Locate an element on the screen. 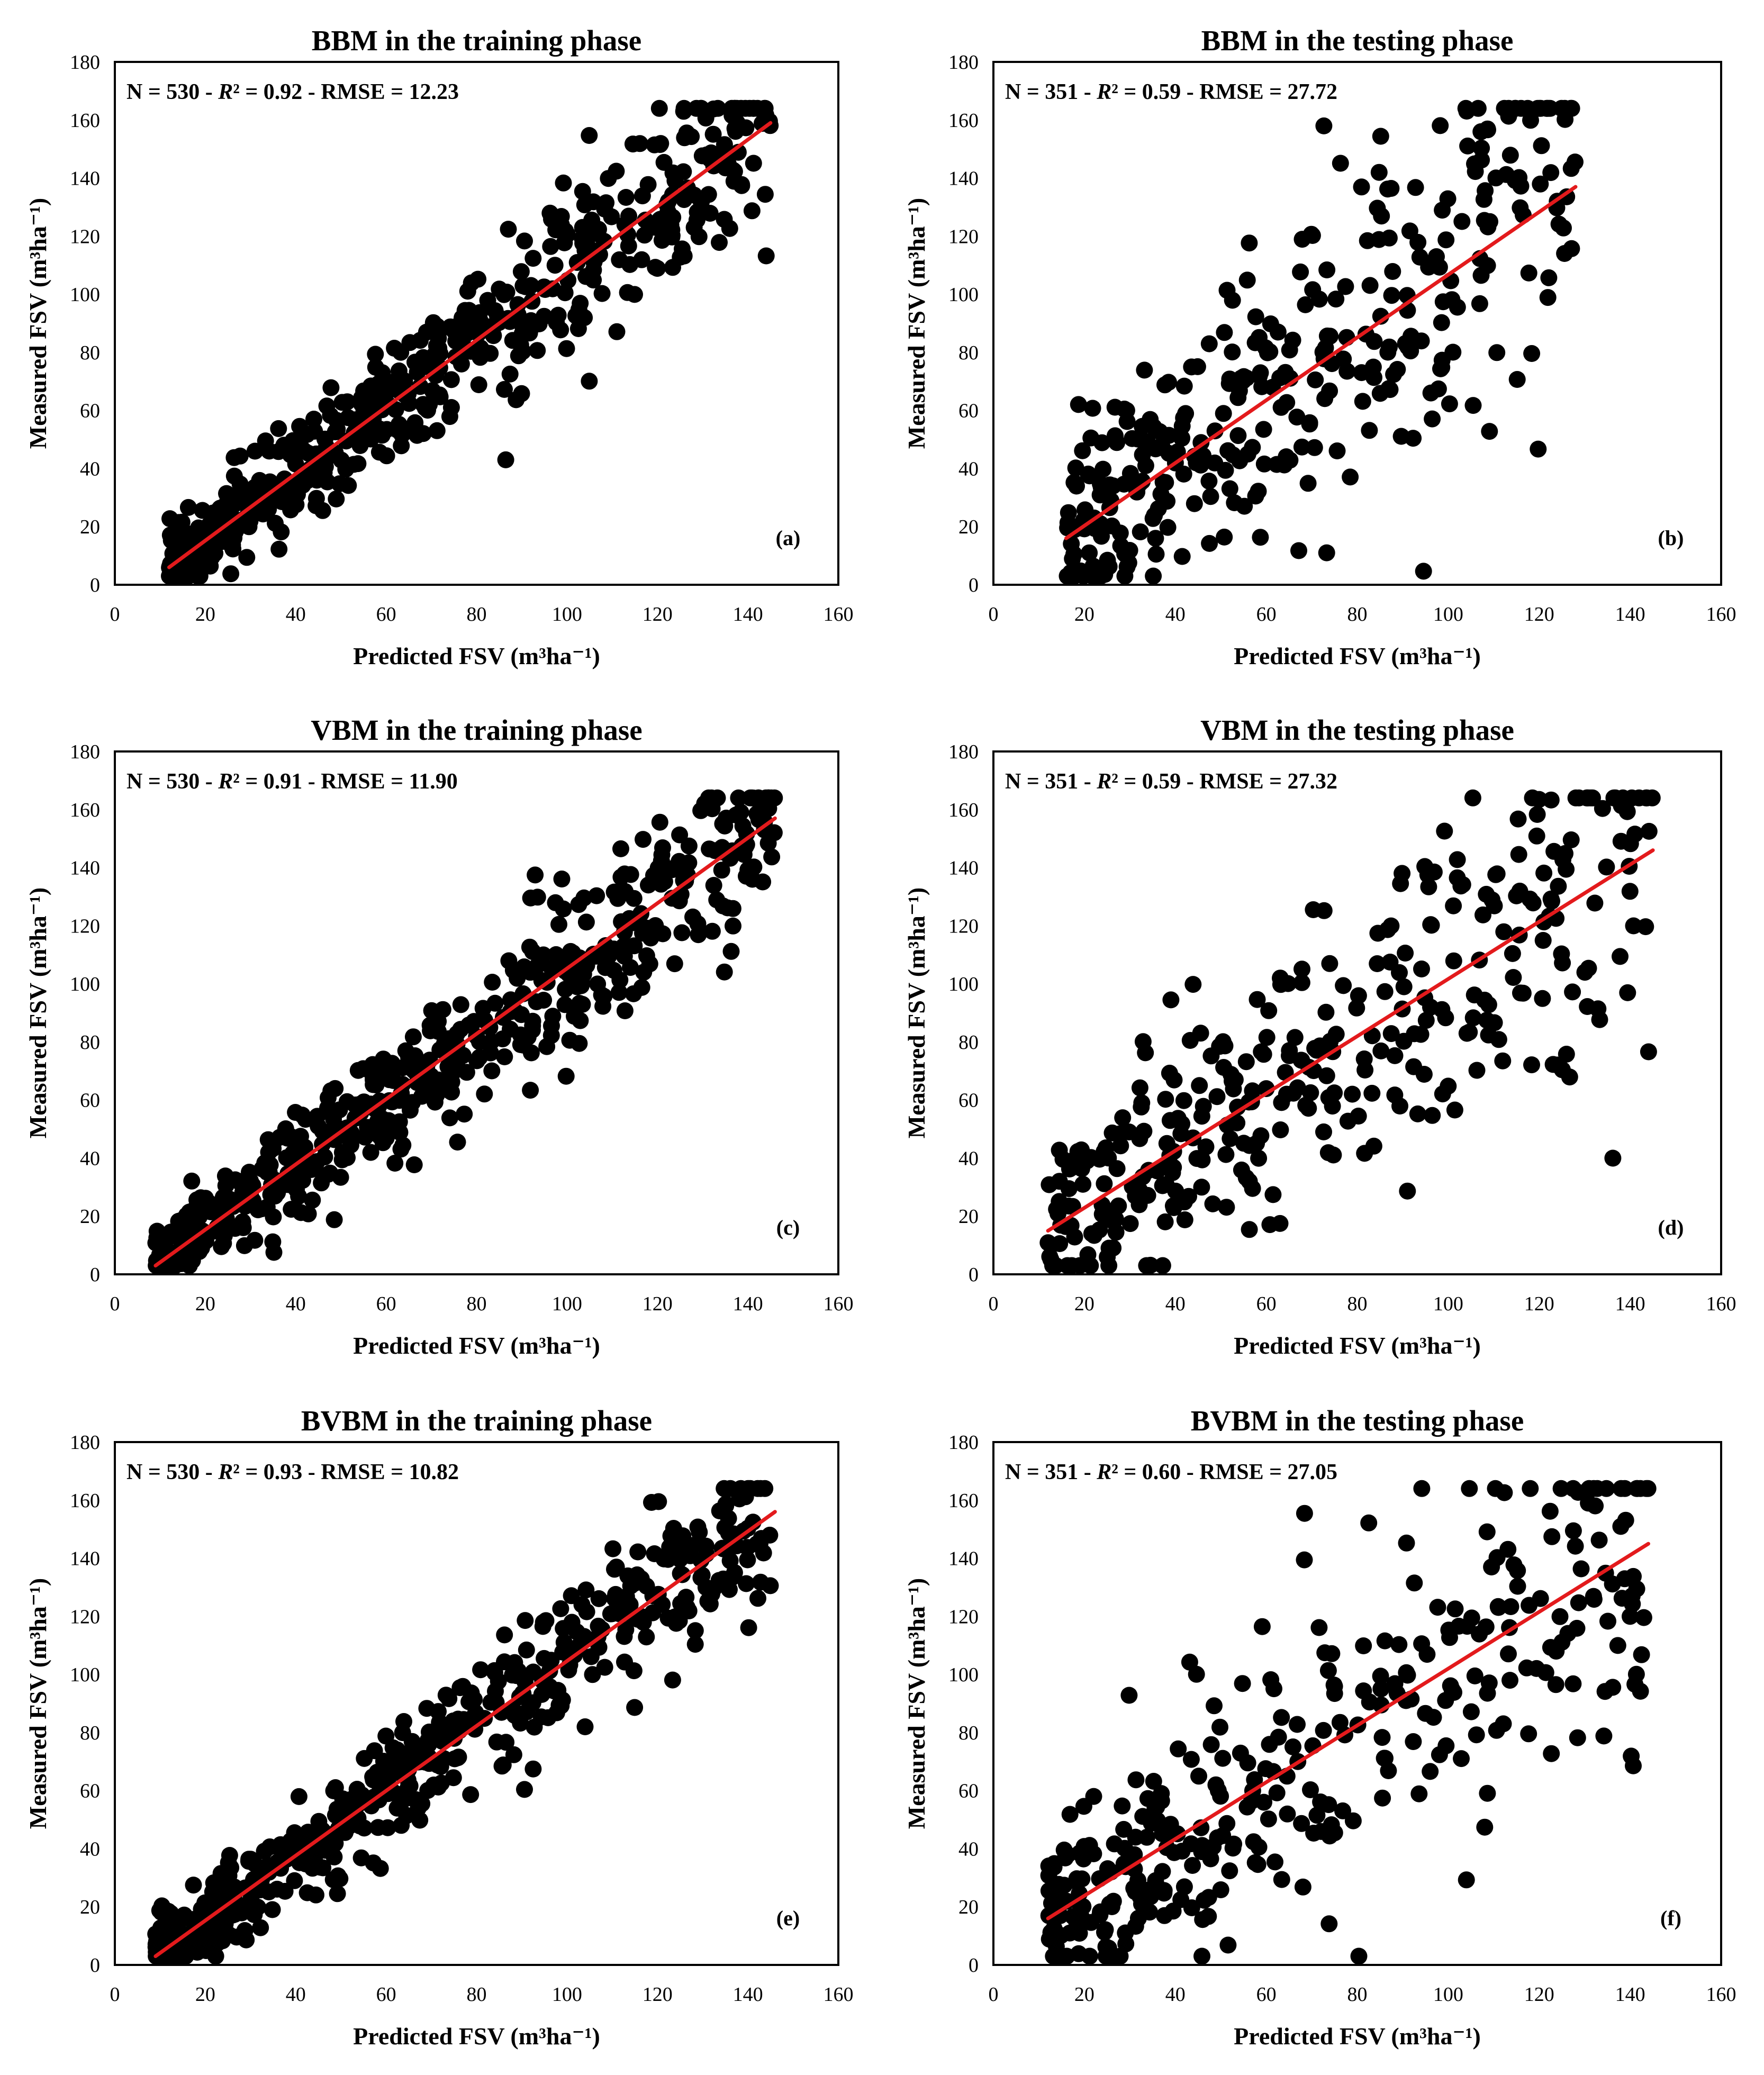  stats-annotation: N = 351 - R² = 0.59 - RMSE = 27.72 is located at coordinates (1171, 92).